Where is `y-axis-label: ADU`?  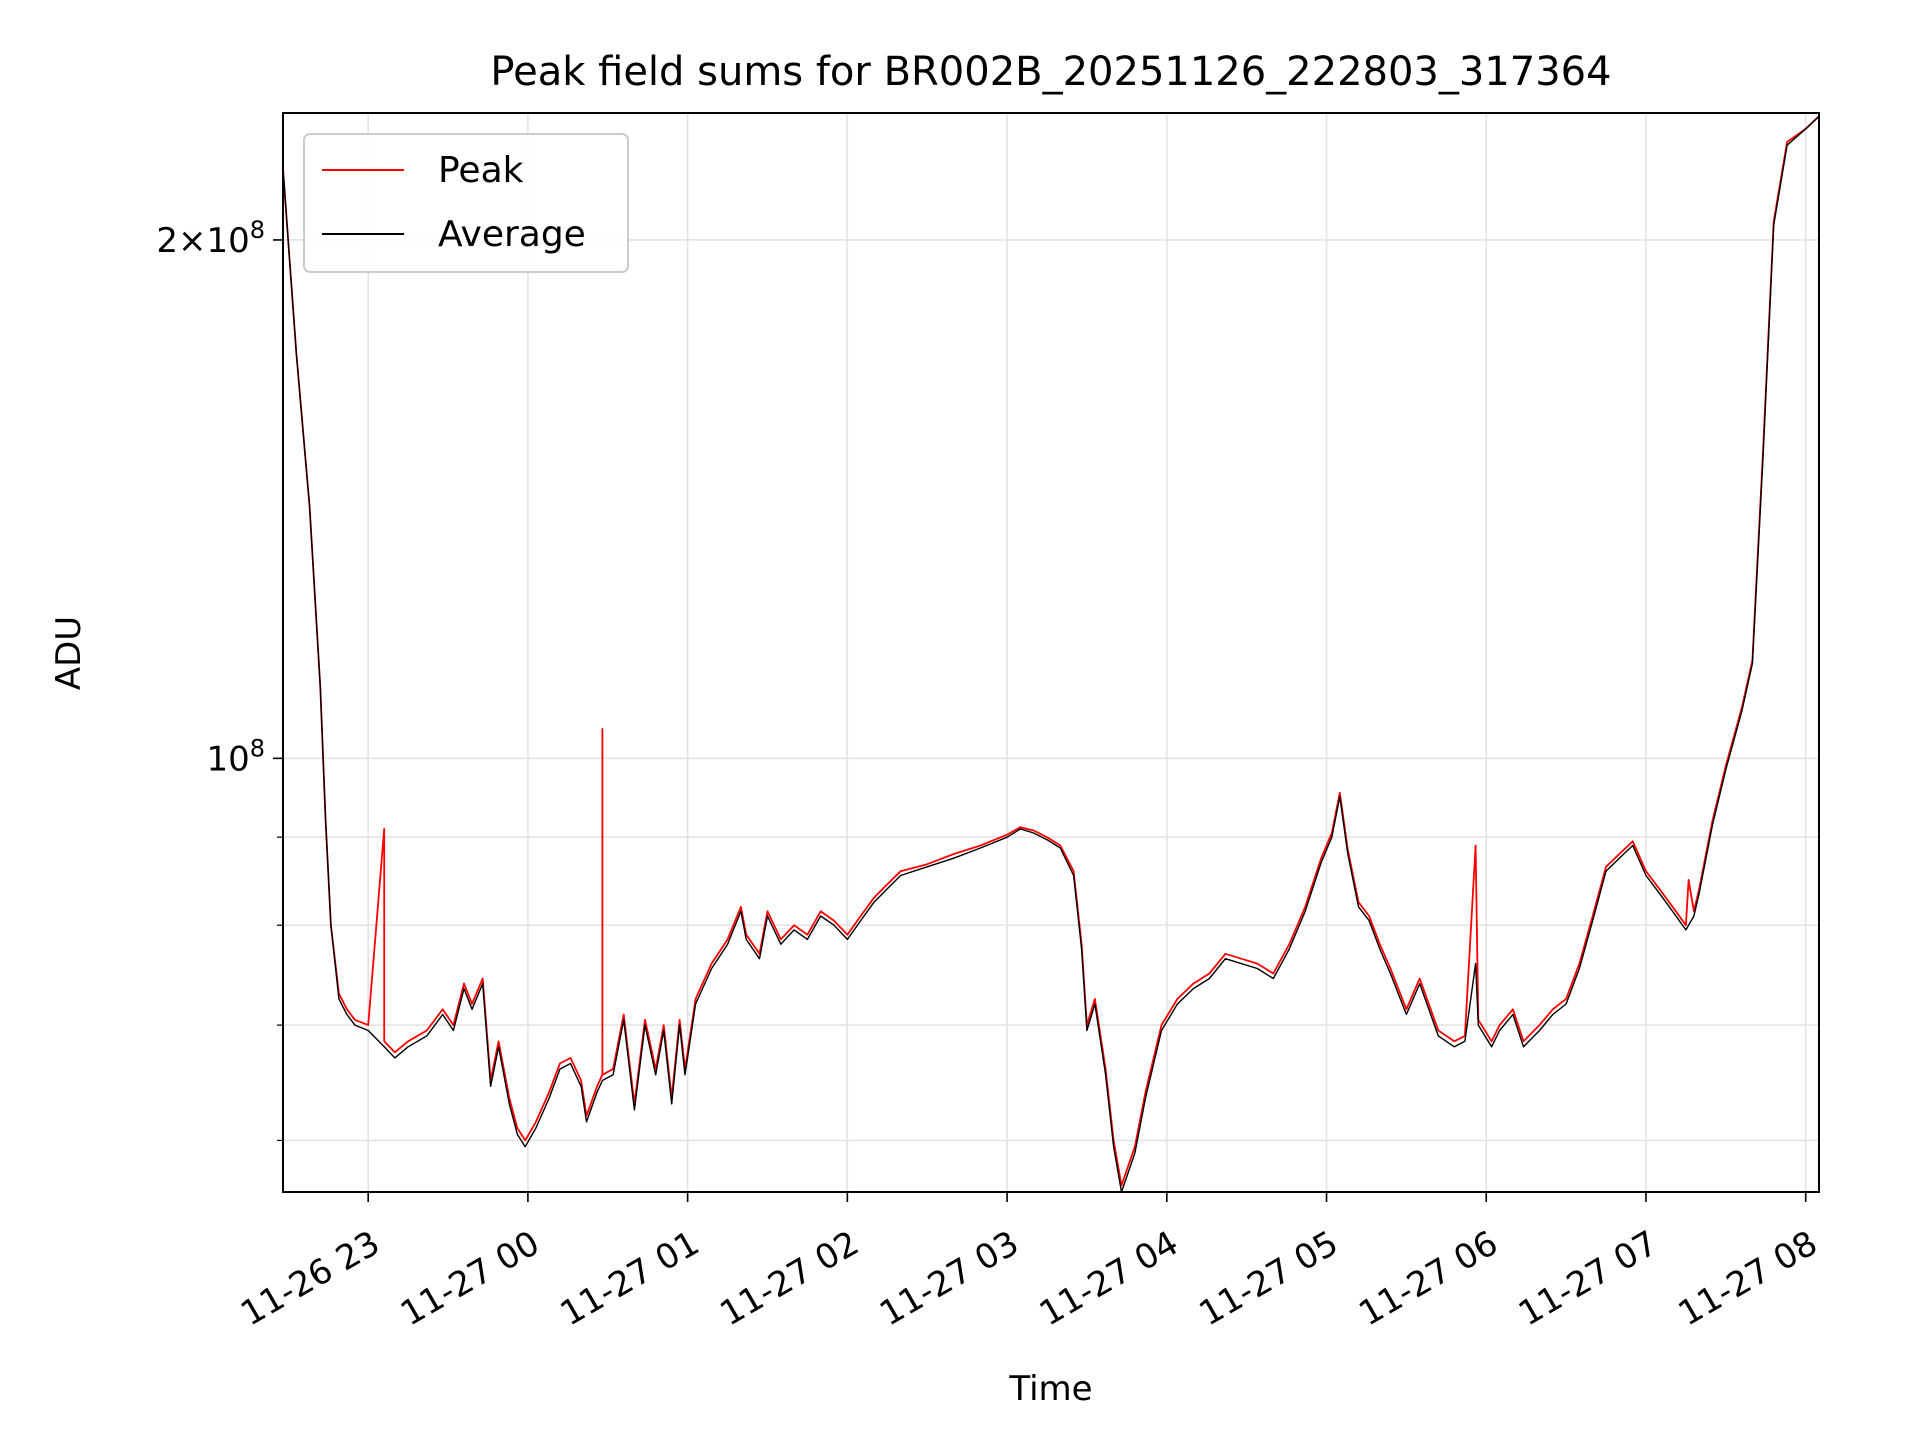
y-axis-label: ADU is located at coordinates (69, 653).